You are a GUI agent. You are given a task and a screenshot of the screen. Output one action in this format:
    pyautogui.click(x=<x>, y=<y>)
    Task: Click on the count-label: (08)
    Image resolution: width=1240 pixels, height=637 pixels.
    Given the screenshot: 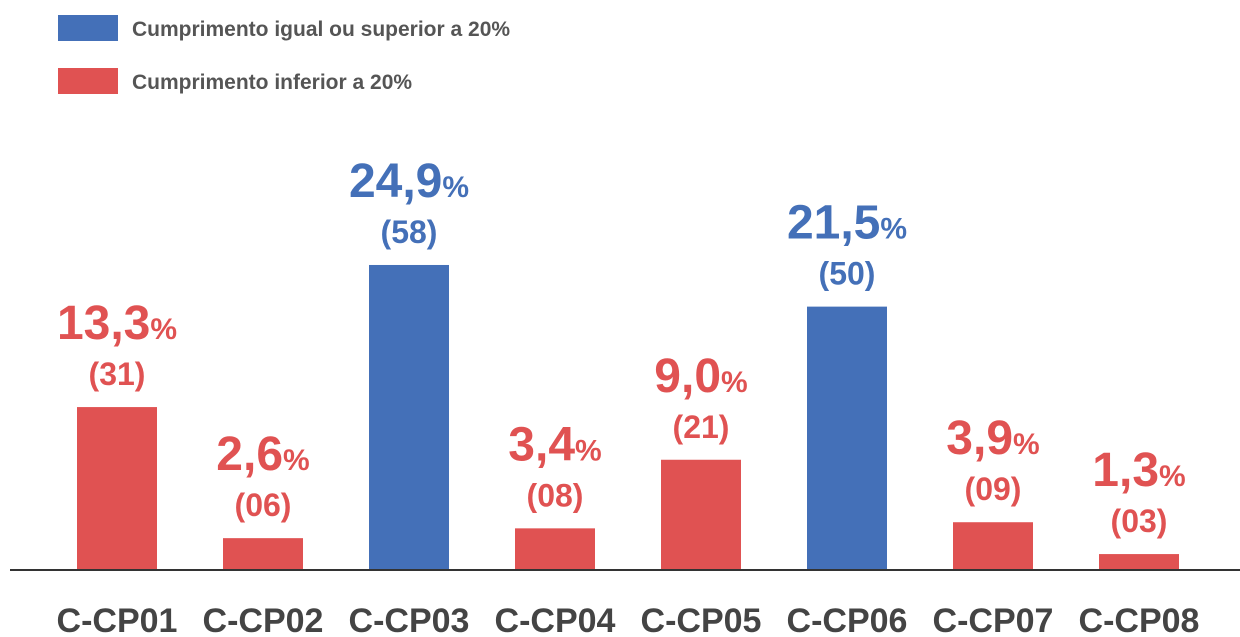 What is the action you would take?
    pyautogui.click(x=555, y=495)
    